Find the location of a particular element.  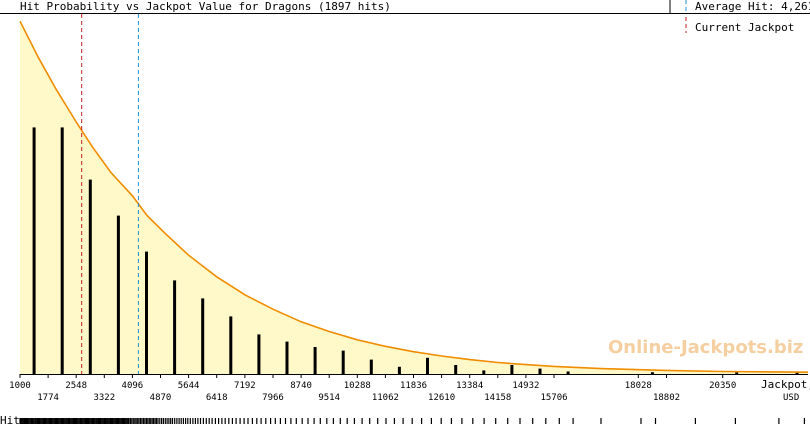

x-tick-label-lower-2: 4870 is located at coordinates (161, 398).